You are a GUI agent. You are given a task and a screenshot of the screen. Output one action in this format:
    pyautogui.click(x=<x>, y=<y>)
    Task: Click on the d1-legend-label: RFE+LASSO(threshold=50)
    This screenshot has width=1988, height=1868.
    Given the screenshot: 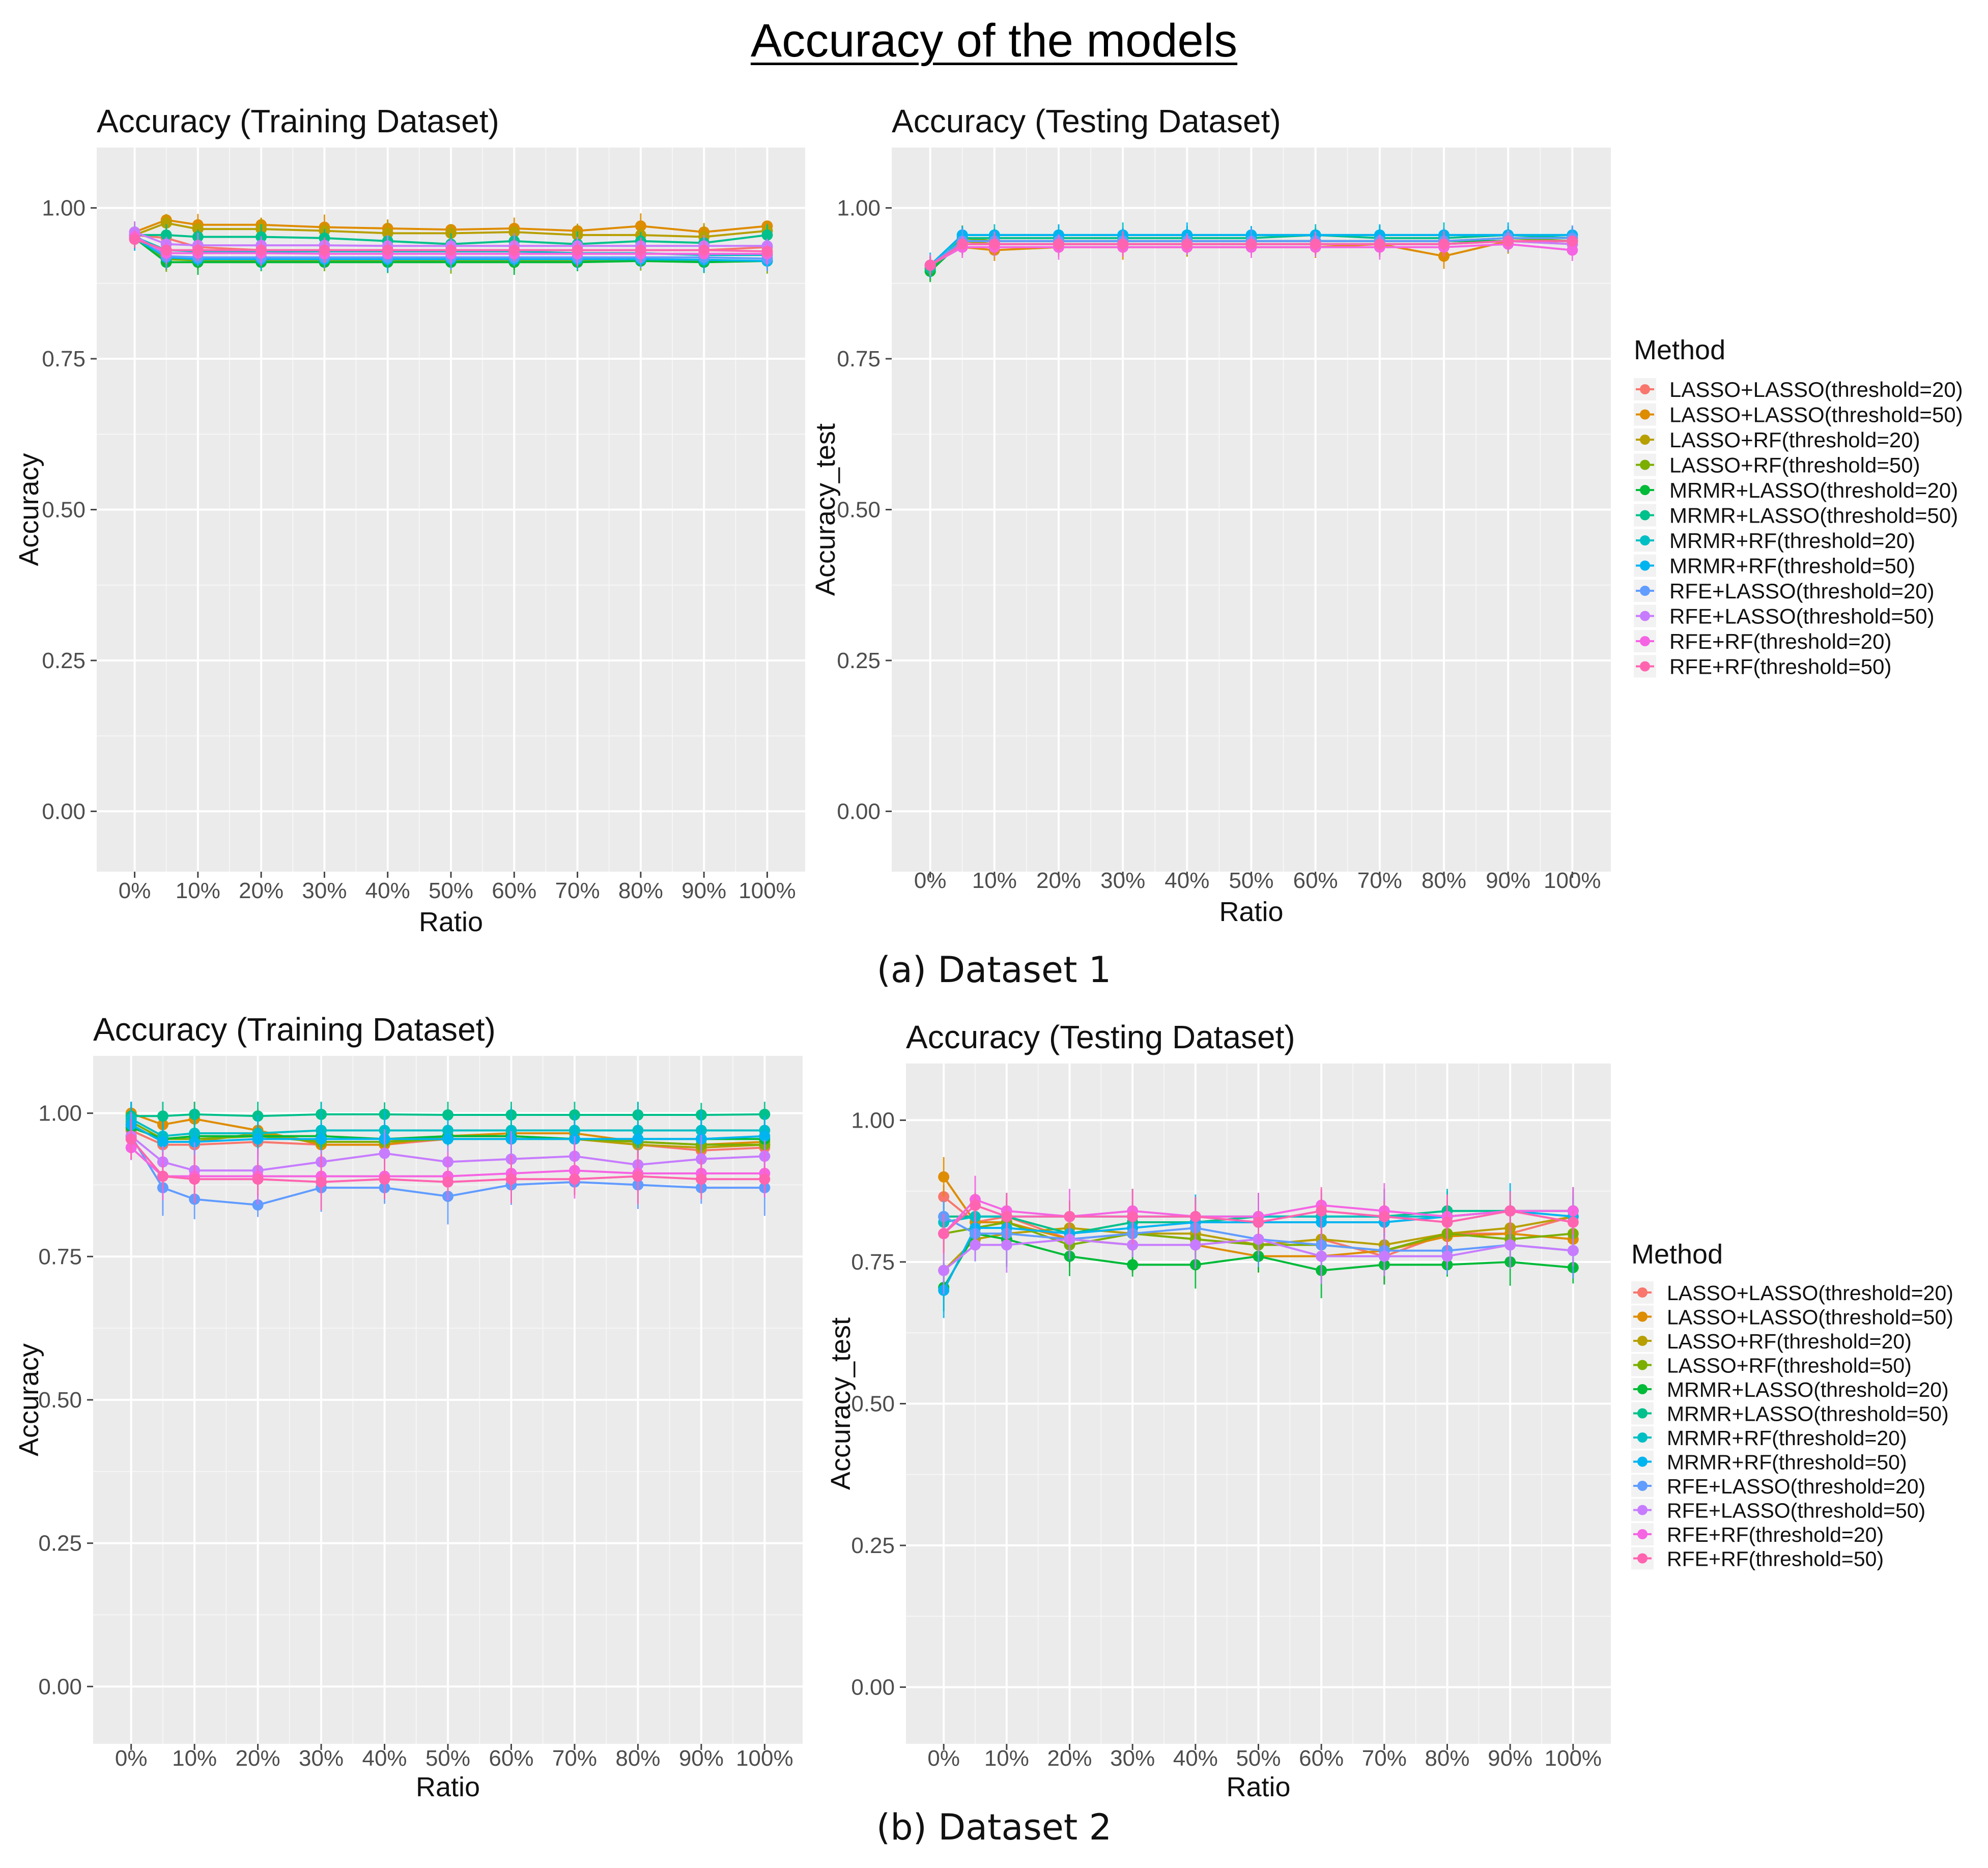 What is the action you would take?
    pyautogui.click(x=1802, y=616)
    